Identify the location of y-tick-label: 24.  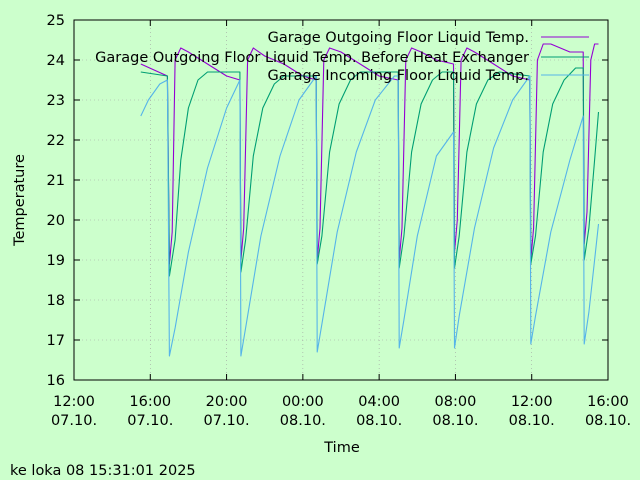
(56, 61).